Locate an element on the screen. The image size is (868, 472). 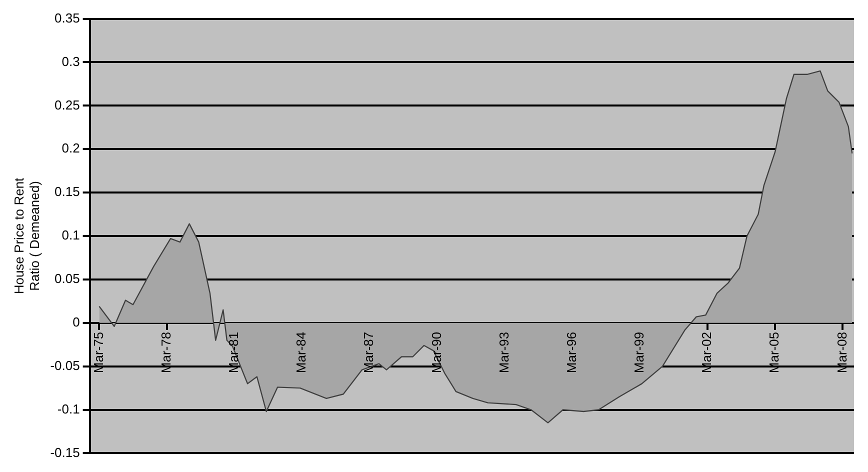
y-tick-label: 0.25 is located at coordinates (67, 104).